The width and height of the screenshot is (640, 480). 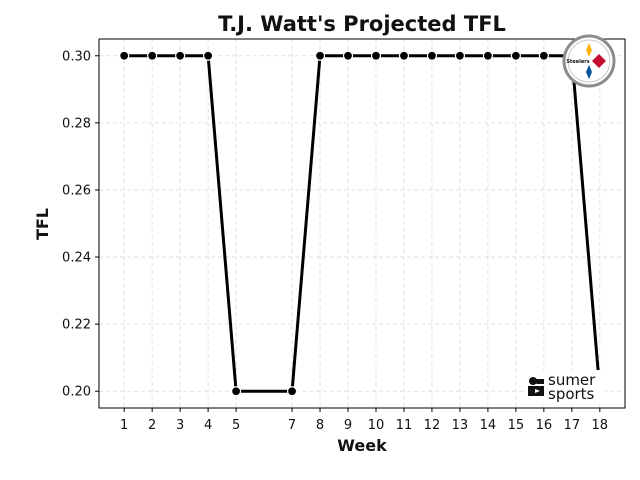 I want to click on x-tick-label: 2, so click(x=152, y=425).